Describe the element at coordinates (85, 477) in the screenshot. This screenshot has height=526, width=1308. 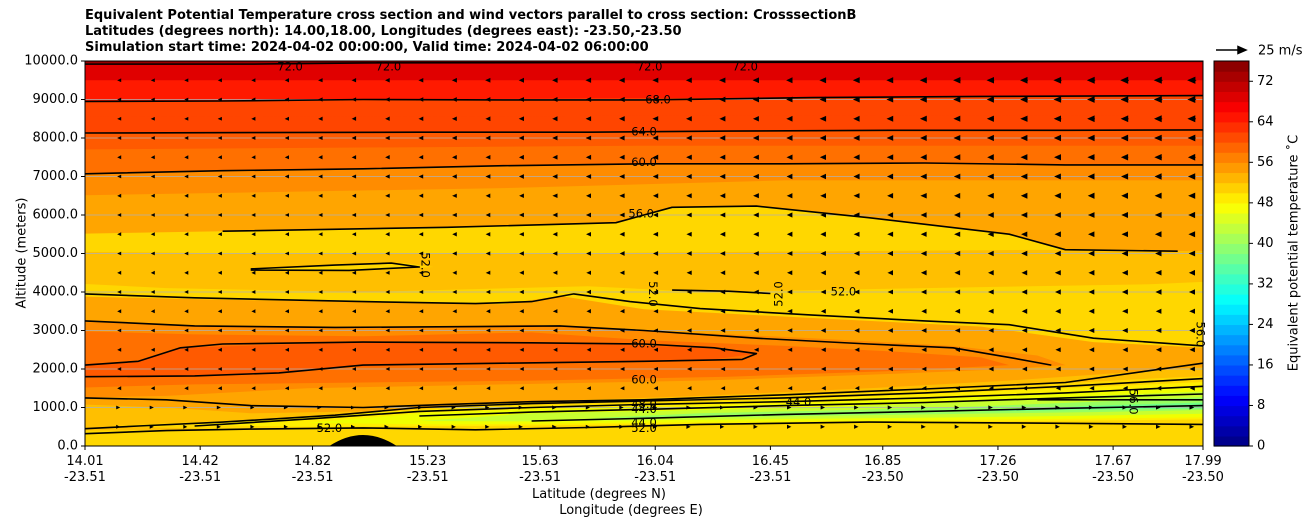
I see `x-tick-label-lon-0: -23.51` at that location.